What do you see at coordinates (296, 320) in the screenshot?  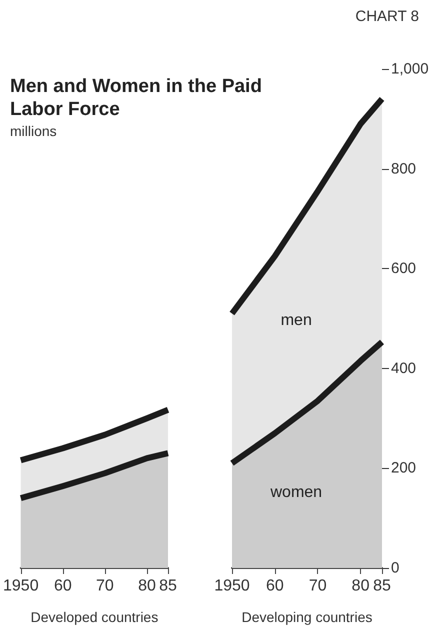 I see `series-label: men` at bounding box center [296, 320].